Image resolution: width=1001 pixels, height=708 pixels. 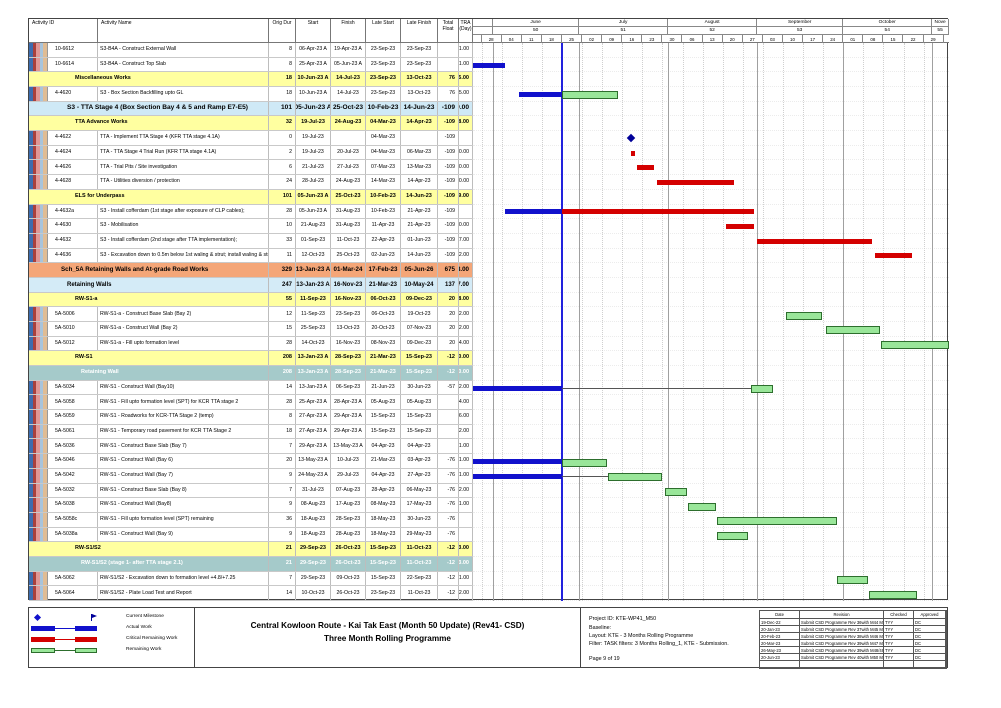 I want to click on dur-cell: 247, so click(x=282, y=284).